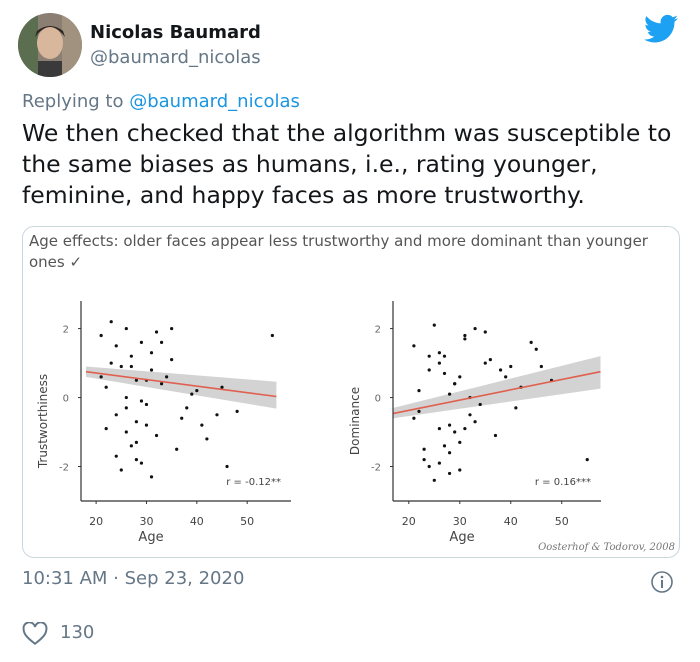 The width and height of the screenshot is (700, 662). I want to click on x-tick-label: 20, so click(96, 521).